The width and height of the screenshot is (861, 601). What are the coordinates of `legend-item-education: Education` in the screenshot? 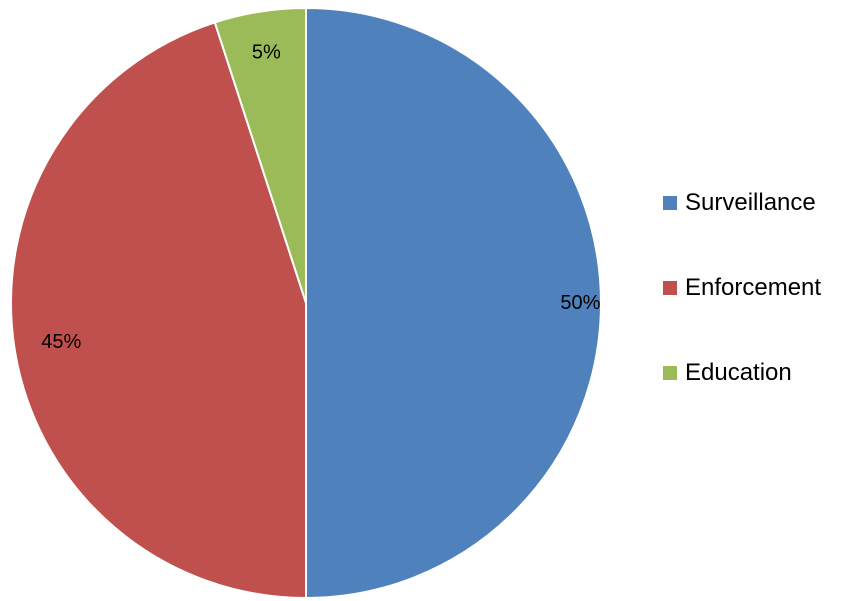 It's located at (742, 373).